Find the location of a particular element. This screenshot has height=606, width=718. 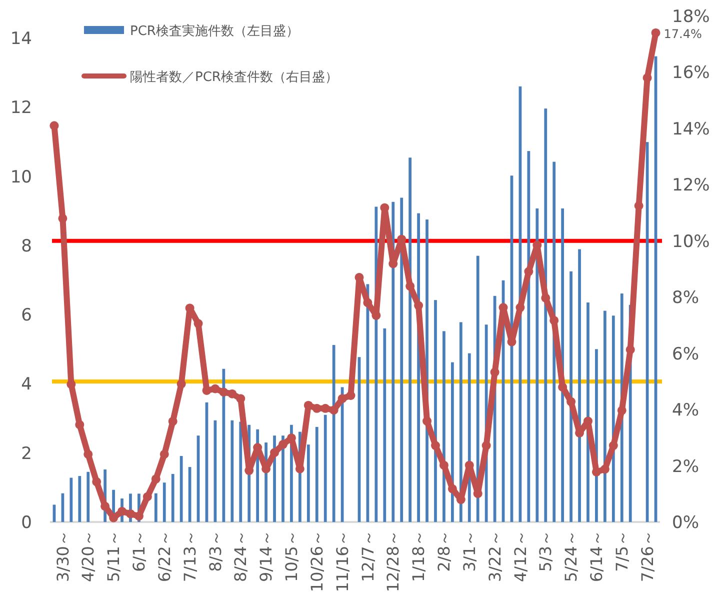

y-tick-label: 8 is located at coordinates (26, 246).